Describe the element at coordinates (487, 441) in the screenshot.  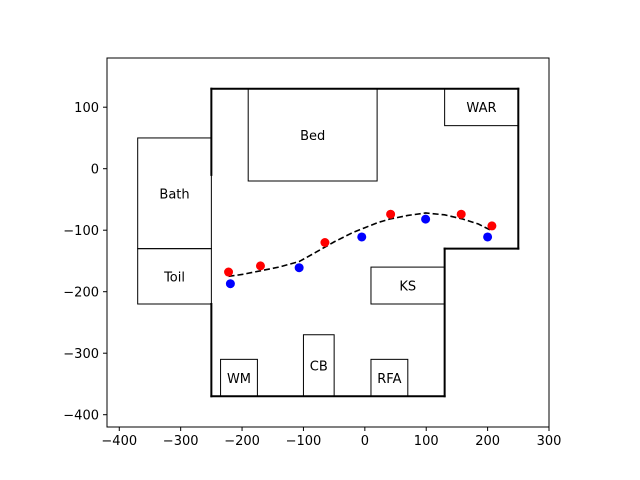
I see `x-tick-label: 200` at that location.